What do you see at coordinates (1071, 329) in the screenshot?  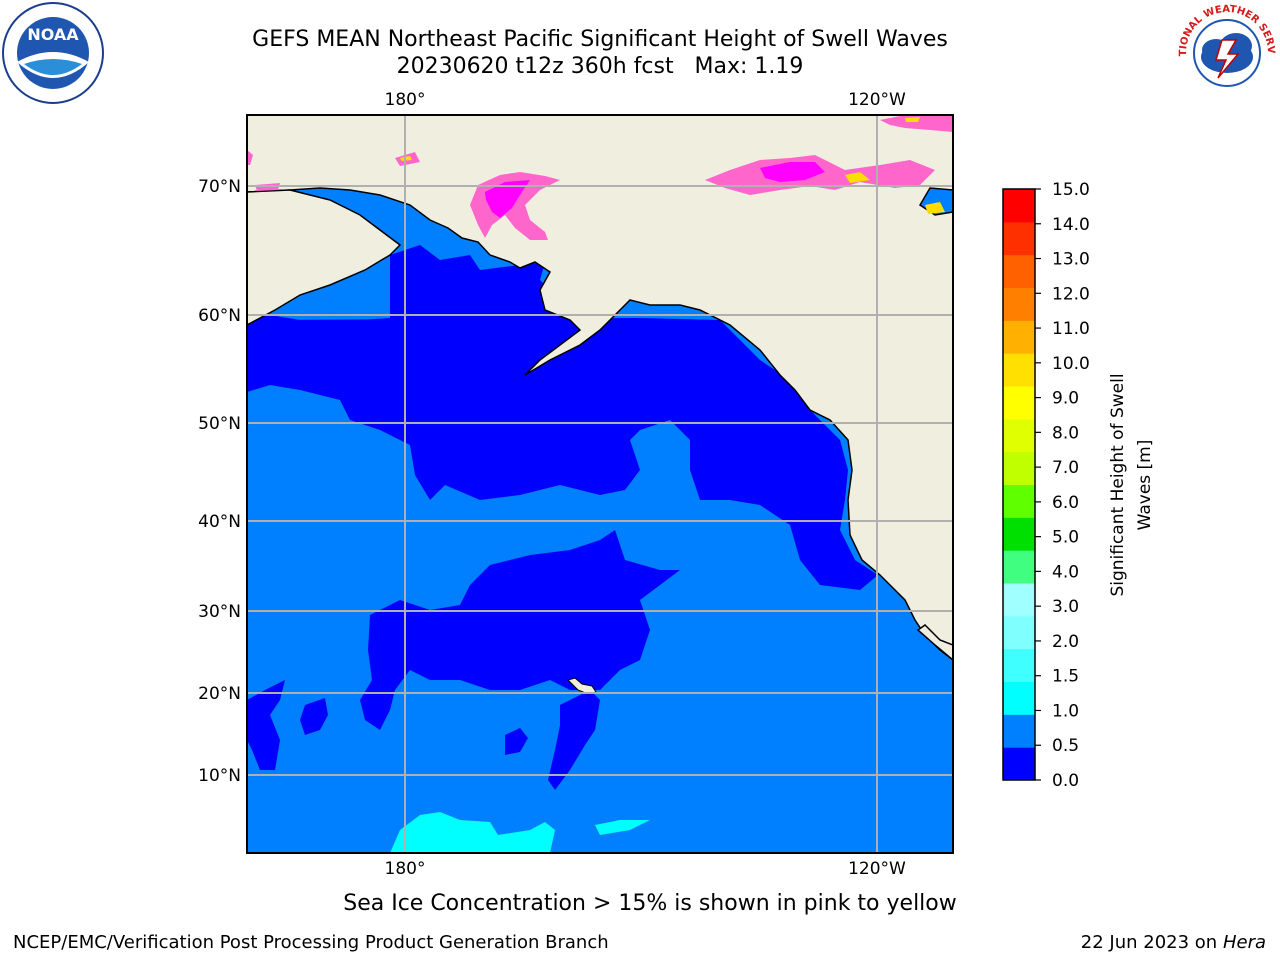 I see `colorbar-tick-label: 11.0` at bounding box center [1071, 329].